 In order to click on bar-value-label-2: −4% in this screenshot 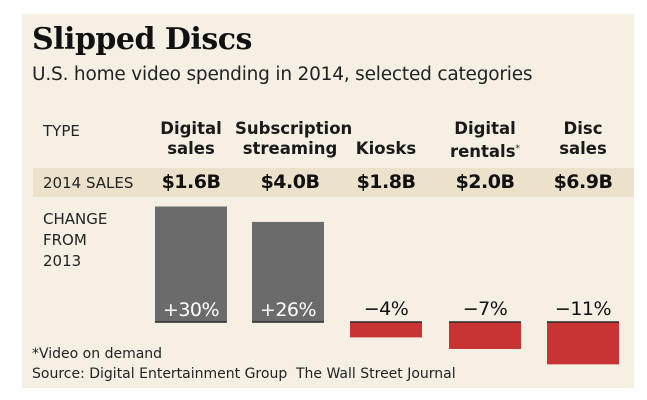, I will do `click(386, 309)`.